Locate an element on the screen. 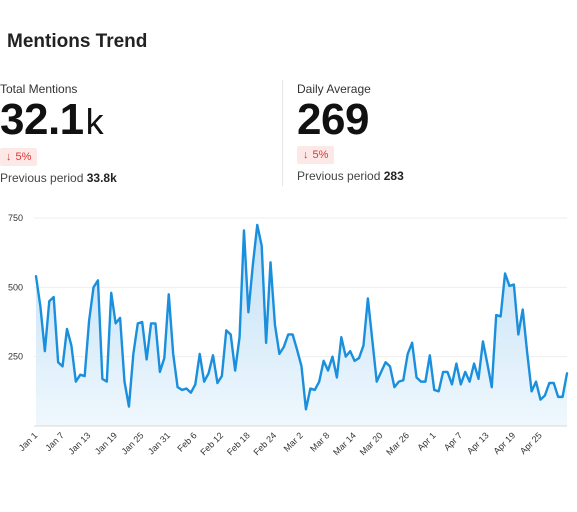 The height and width of the screenshot is (512, 577). x-tick-label: Feb 24 is located at coordinates (264, 443).